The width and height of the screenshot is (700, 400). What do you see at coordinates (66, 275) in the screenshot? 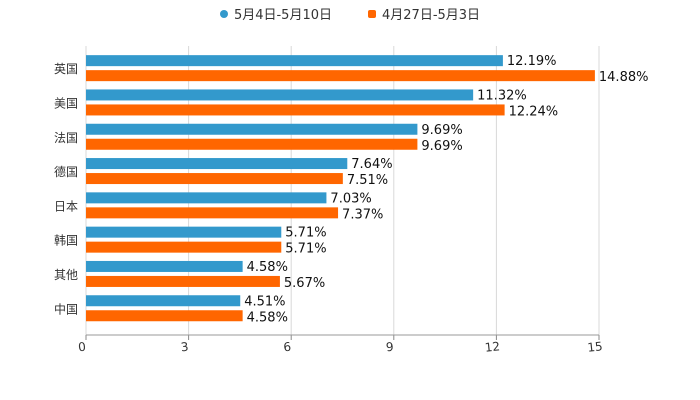
I see `y-category-label: 其他` at bounding box center [66, 275].